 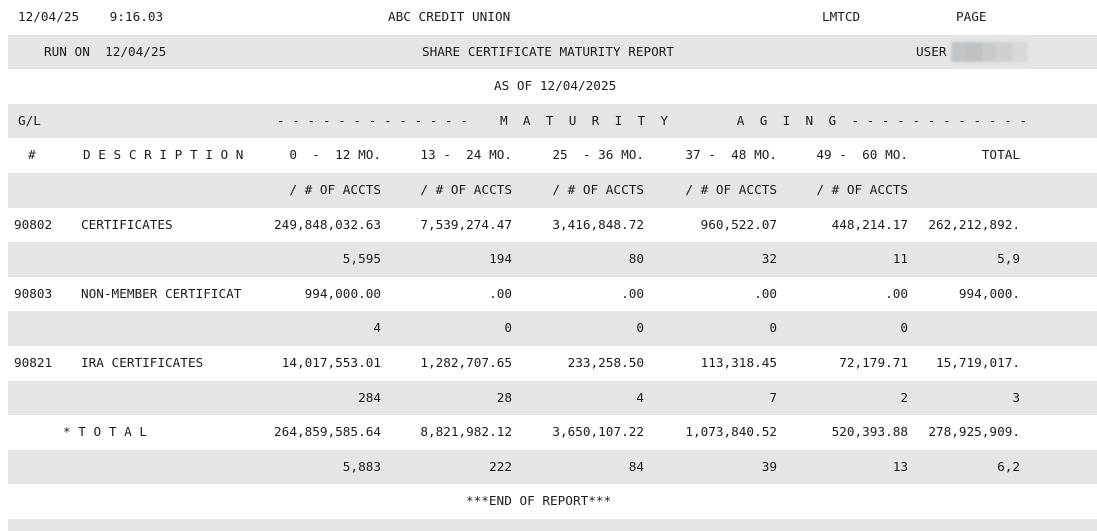 I want to click on as-of-date: AS OF 12/04/2025, so click(x=555, y=86).